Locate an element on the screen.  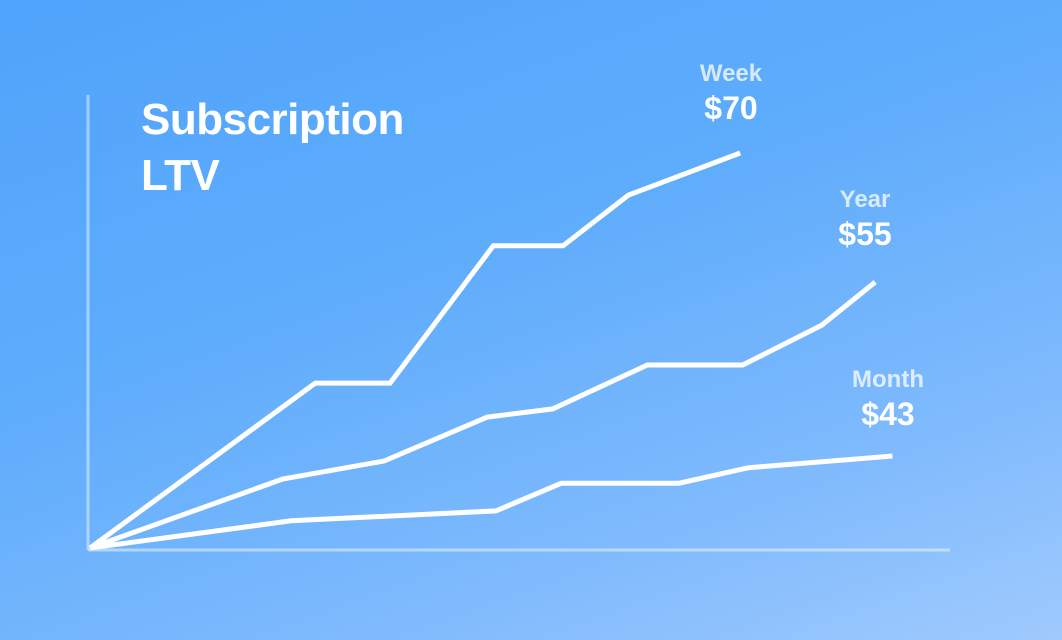
chart-title: Subscription LTV is located at coordinates (272, 147).